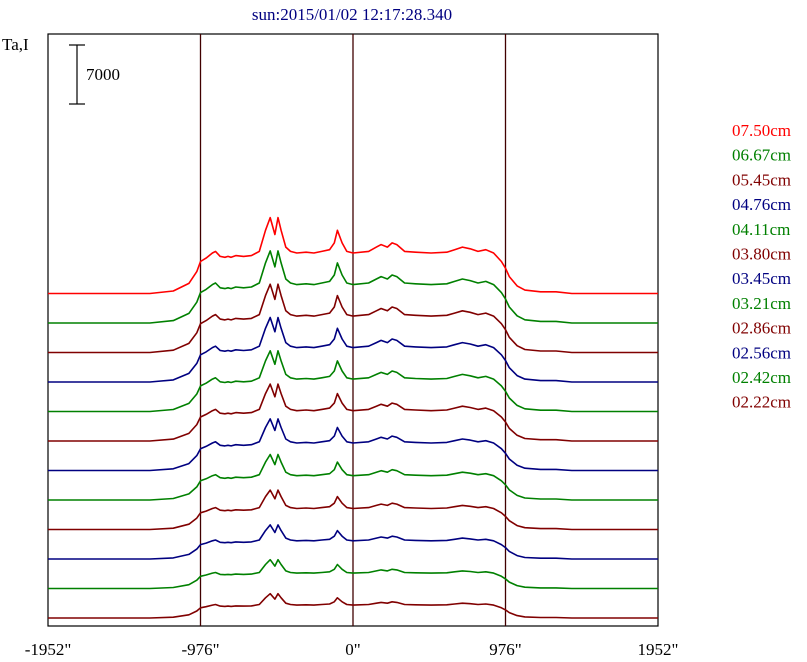  I want to click on x-axis-ticks: -1952" -976" 0" 976" 1952", so click(352, 649).